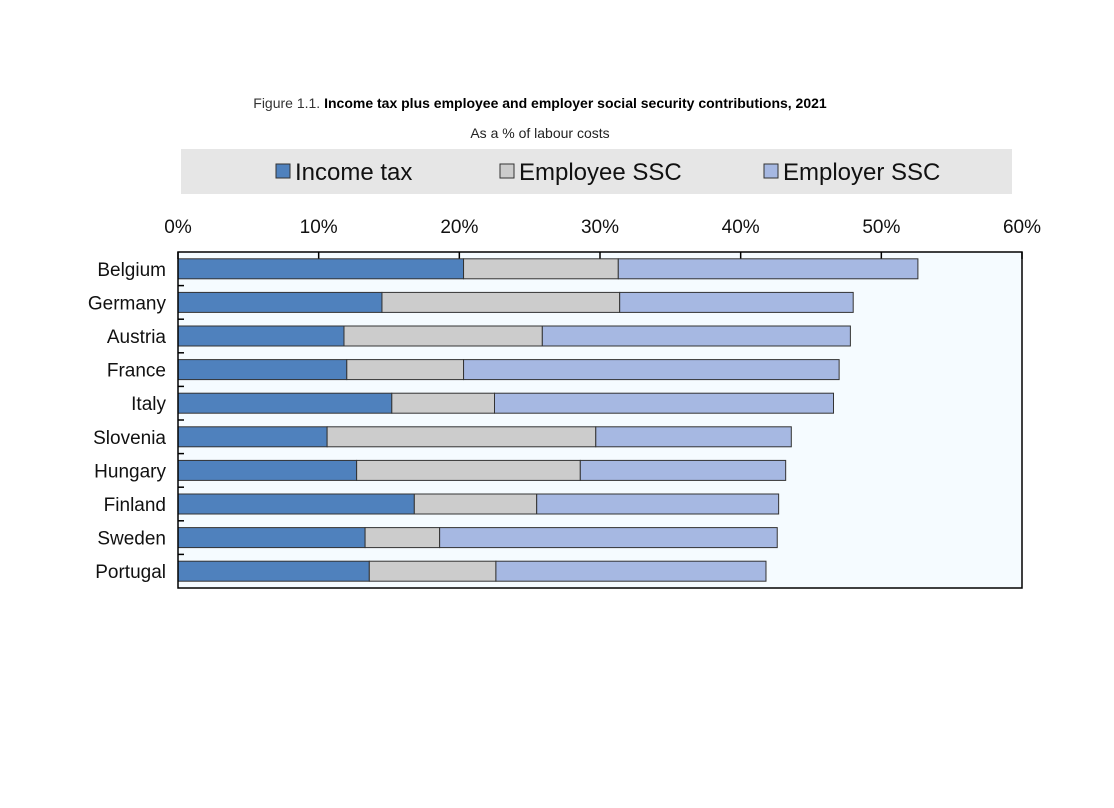 Image resolution: width=1114 pixels, height=808 pixels. What do you see at coordinates (539, 133) in the screenshot?
I see `chart-subtitle: As a % of labour costs` at bounding box center [539, 133].